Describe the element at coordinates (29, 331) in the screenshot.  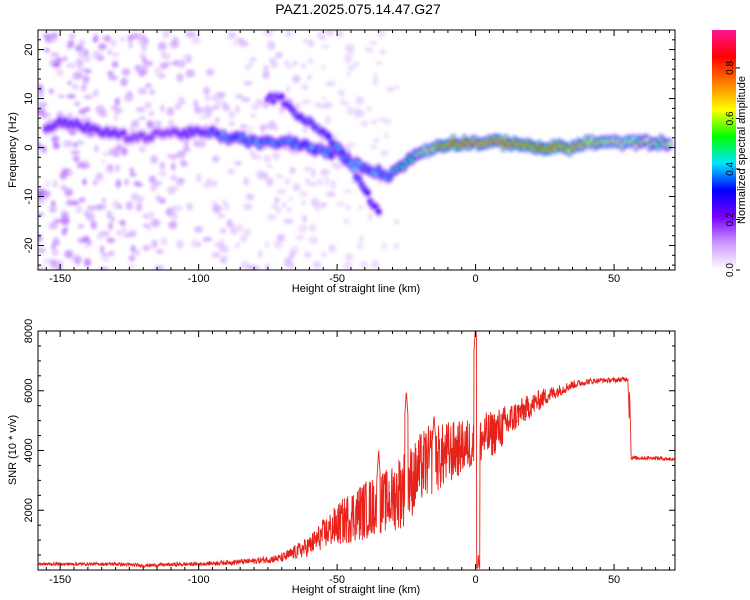
I see `snr-y-tick-label: 8000` at that location.